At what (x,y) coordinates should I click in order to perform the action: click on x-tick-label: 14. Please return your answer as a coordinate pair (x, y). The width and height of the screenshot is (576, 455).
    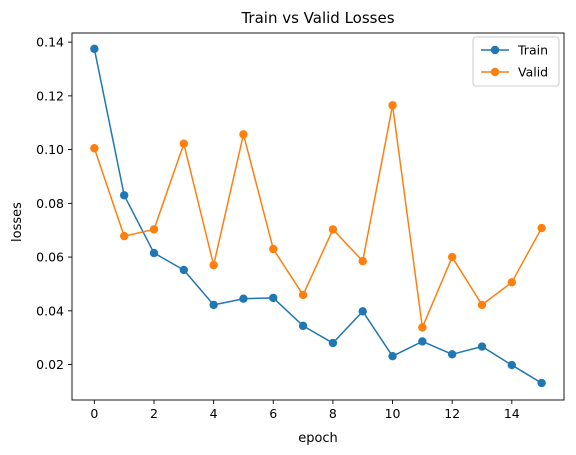
    Looking at the image, I should click on (512, 413).